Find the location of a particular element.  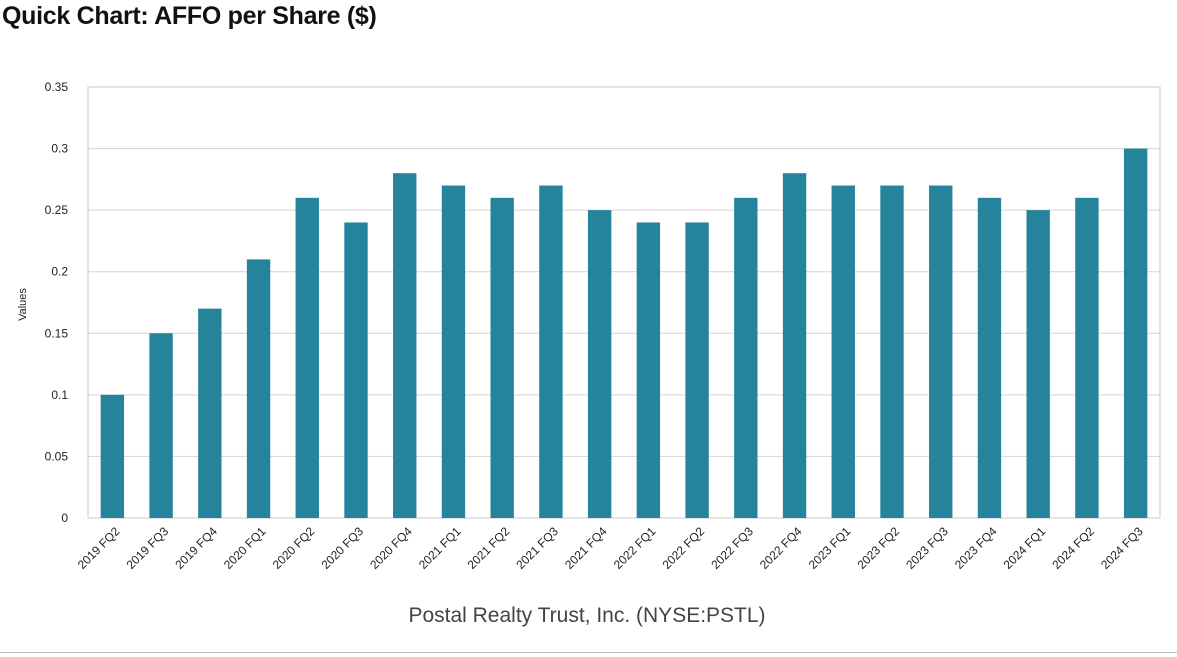

x-tick-label: 2021 FQ2 is located at coordinates (489, 548).